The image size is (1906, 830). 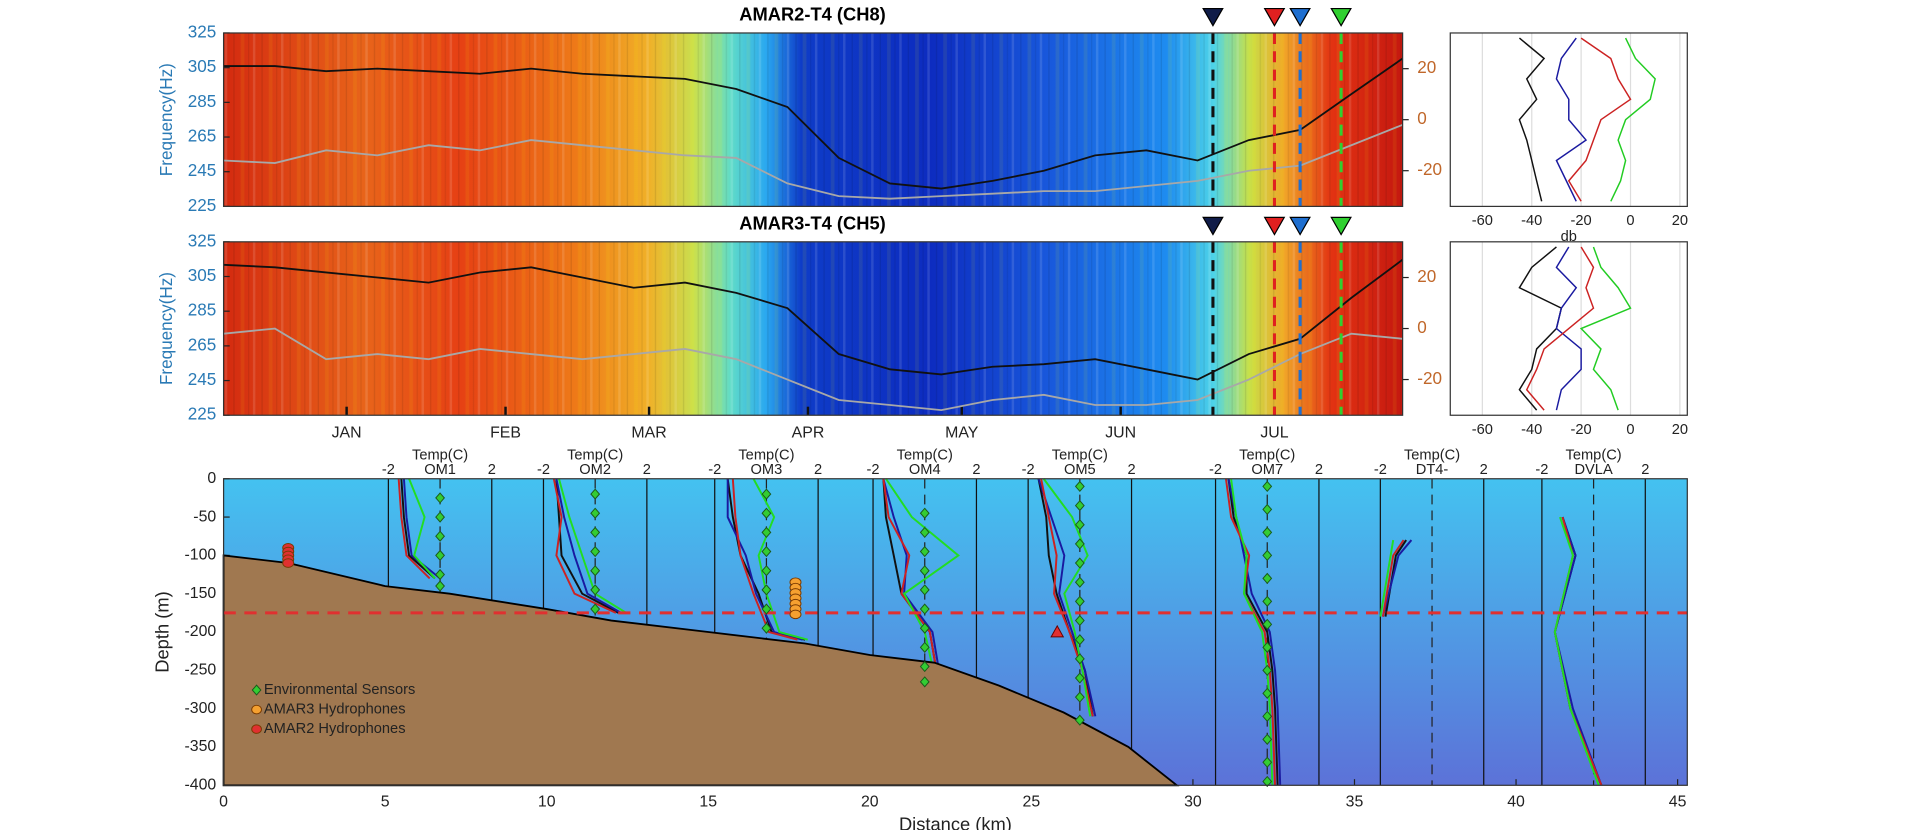 I want to click on spectrogram-texture, so click(x=813, y=328).